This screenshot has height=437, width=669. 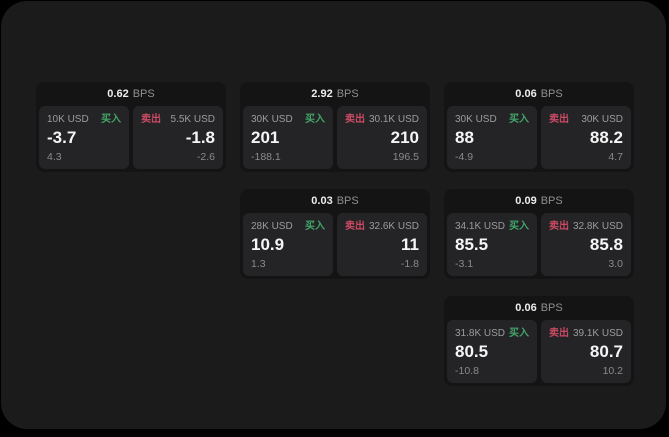 What do you see at coordinates (335, 94) in the screenshot?
I see `card-bps-header: 2.92 BPS` at bounding box center [335, 94].